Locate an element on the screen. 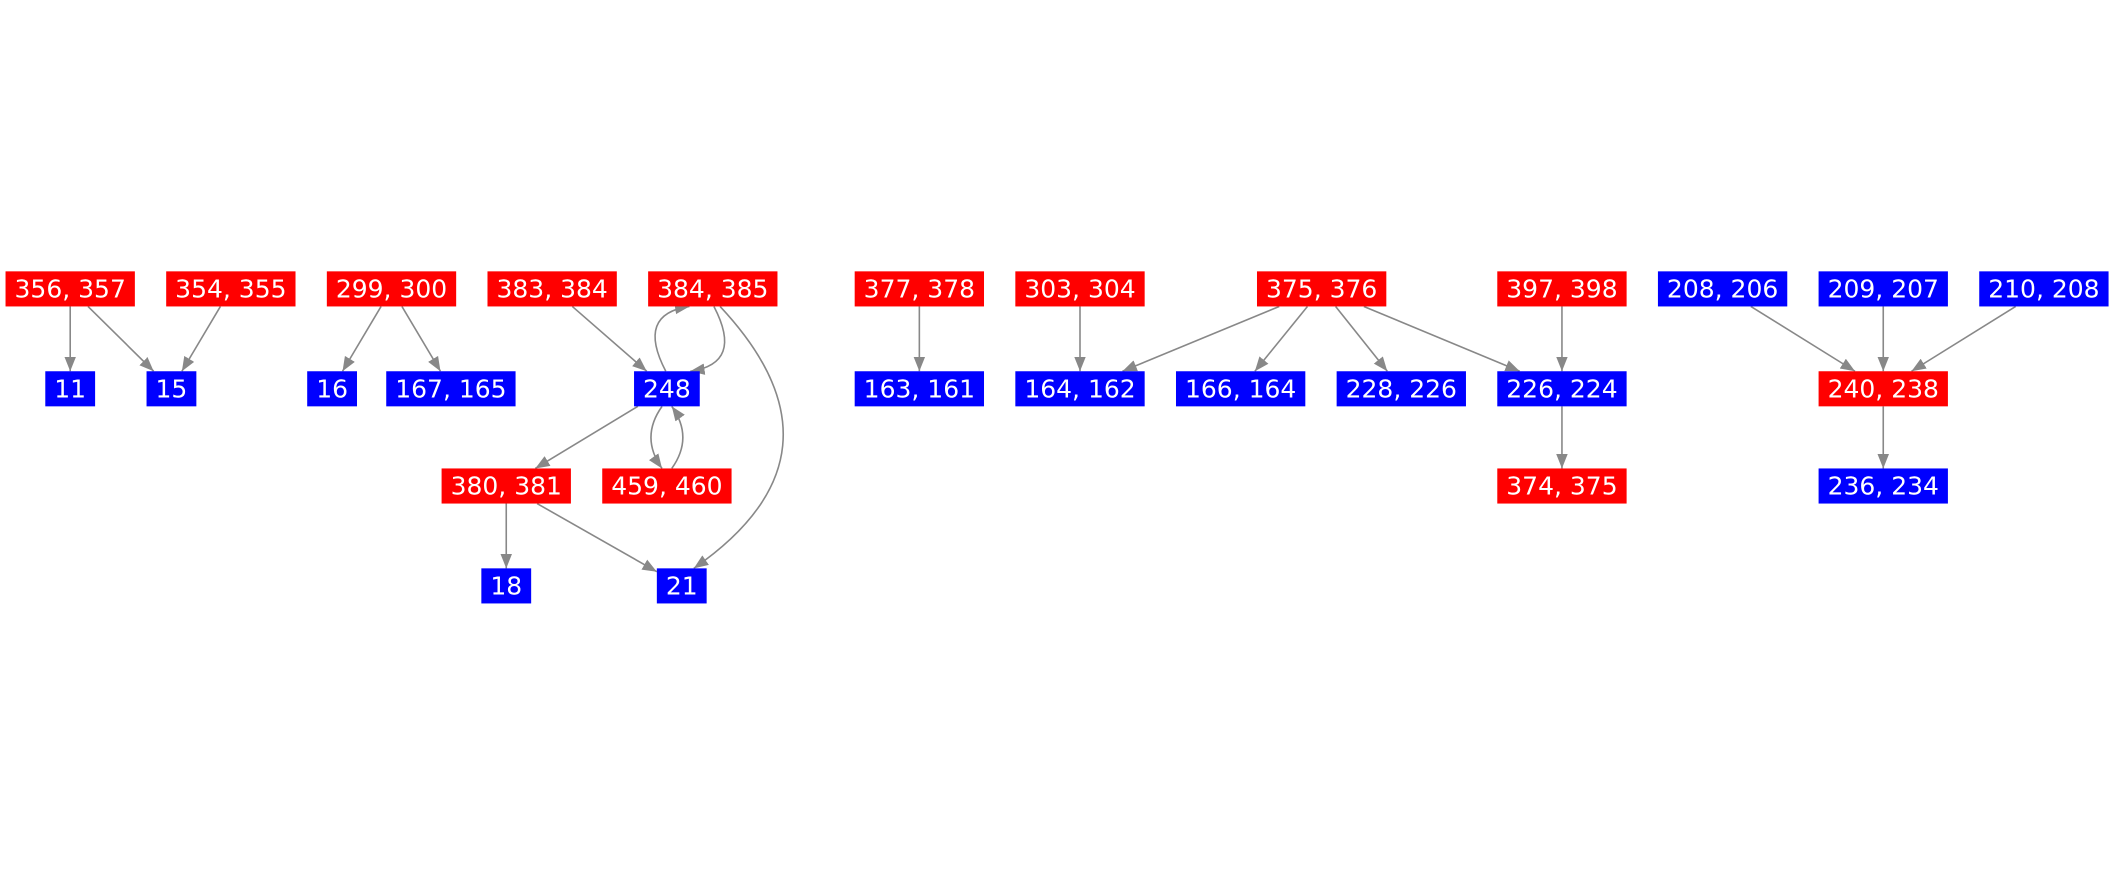 The height and width of the screenshot is (875, 2117). node: 377, 378 is located at coordinates (919, 289).